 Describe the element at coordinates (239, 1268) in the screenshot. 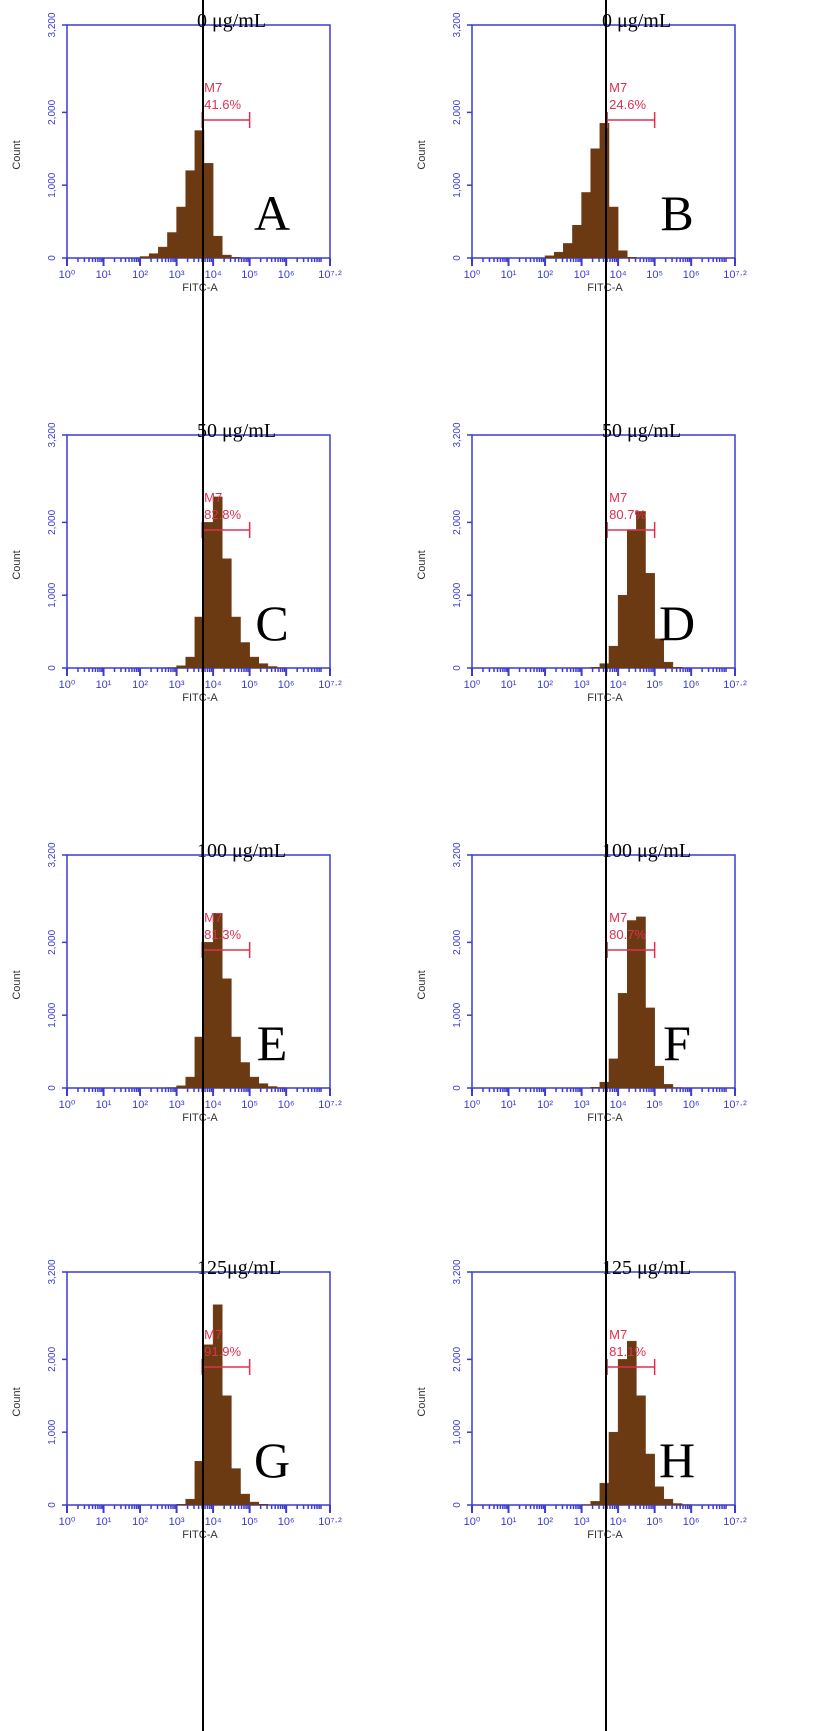

I see `concentration-label: 125μg/mL` at that location.